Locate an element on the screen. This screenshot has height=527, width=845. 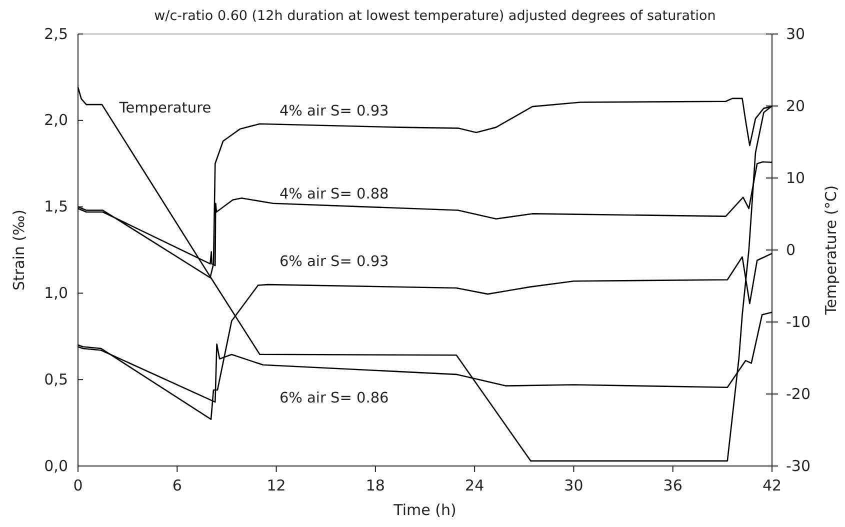
x-tick-label: 6 is located at coordinates (177, 485).